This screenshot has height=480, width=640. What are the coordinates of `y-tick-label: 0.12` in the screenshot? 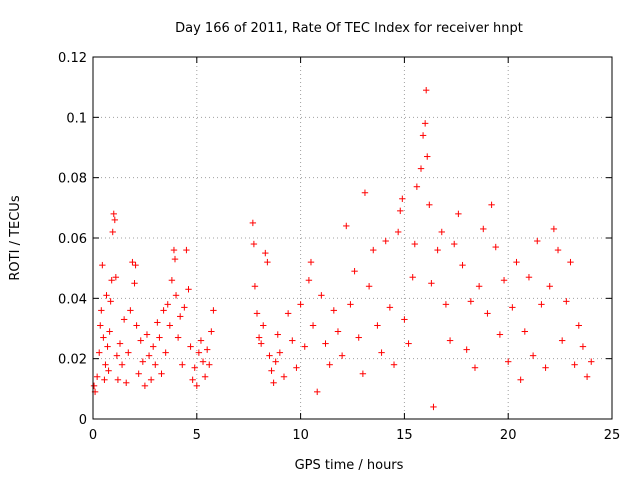 It's located at (72, 58).